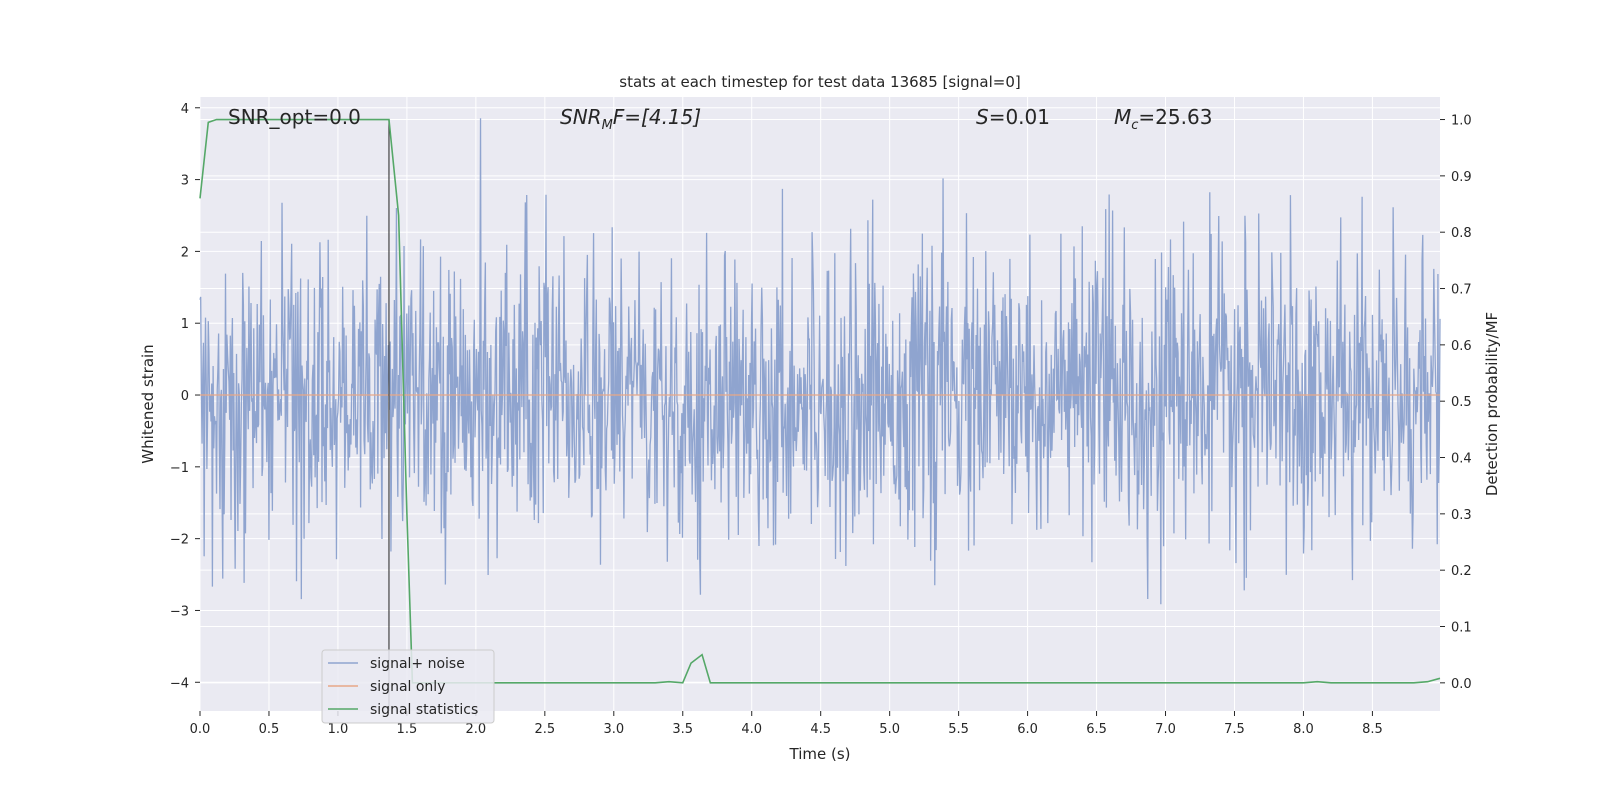 The width and height of the screenshot is (1600, 800). I want to click on y-tick-label: −1, so click(179, 468).